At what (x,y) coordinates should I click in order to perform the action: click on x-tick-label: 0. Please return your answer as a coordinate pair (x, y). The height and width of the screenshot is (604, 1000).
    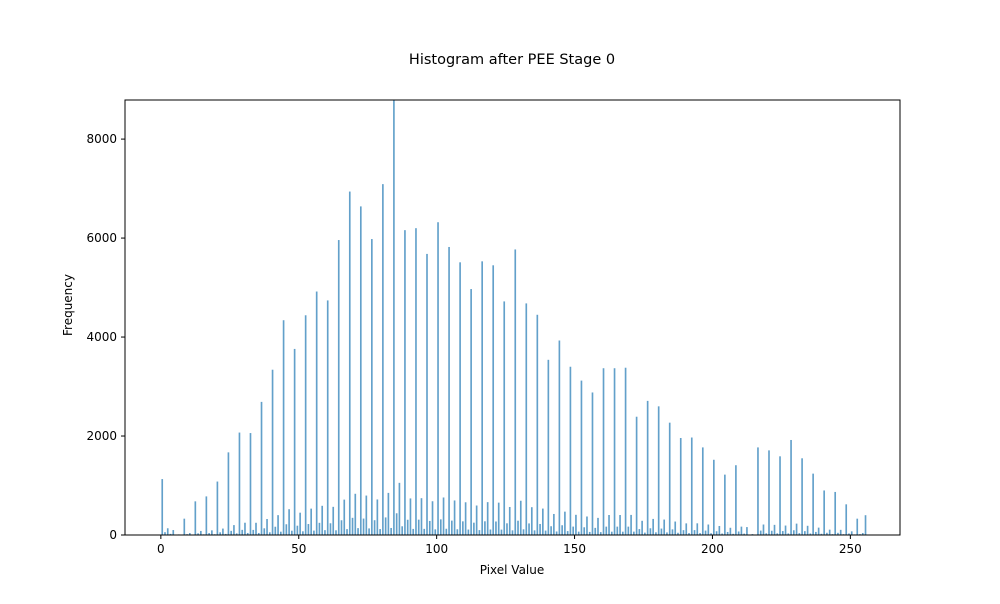
    Looking at the image, I should click on (161, 549).